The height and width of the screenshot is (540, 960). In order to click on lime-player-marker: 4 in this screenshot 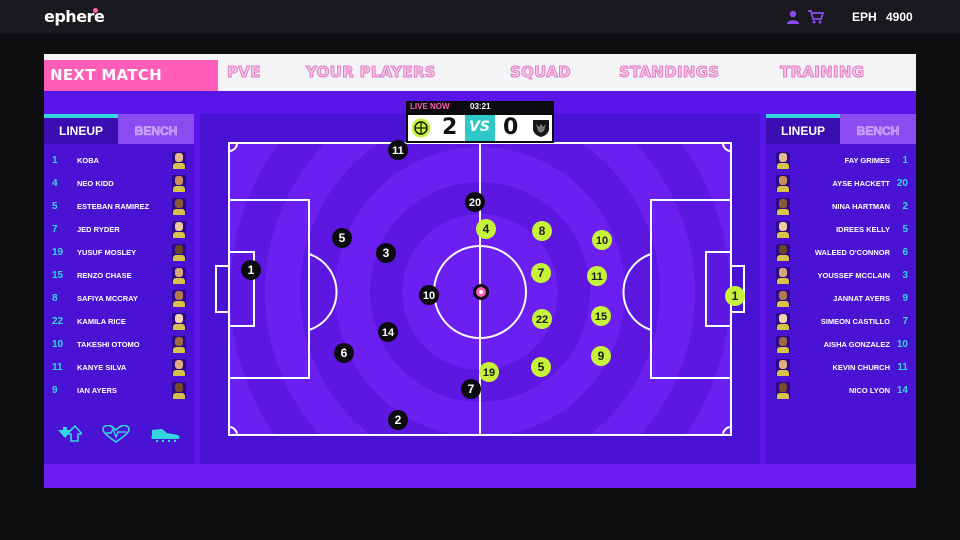, I will do `click(486, 229)`.